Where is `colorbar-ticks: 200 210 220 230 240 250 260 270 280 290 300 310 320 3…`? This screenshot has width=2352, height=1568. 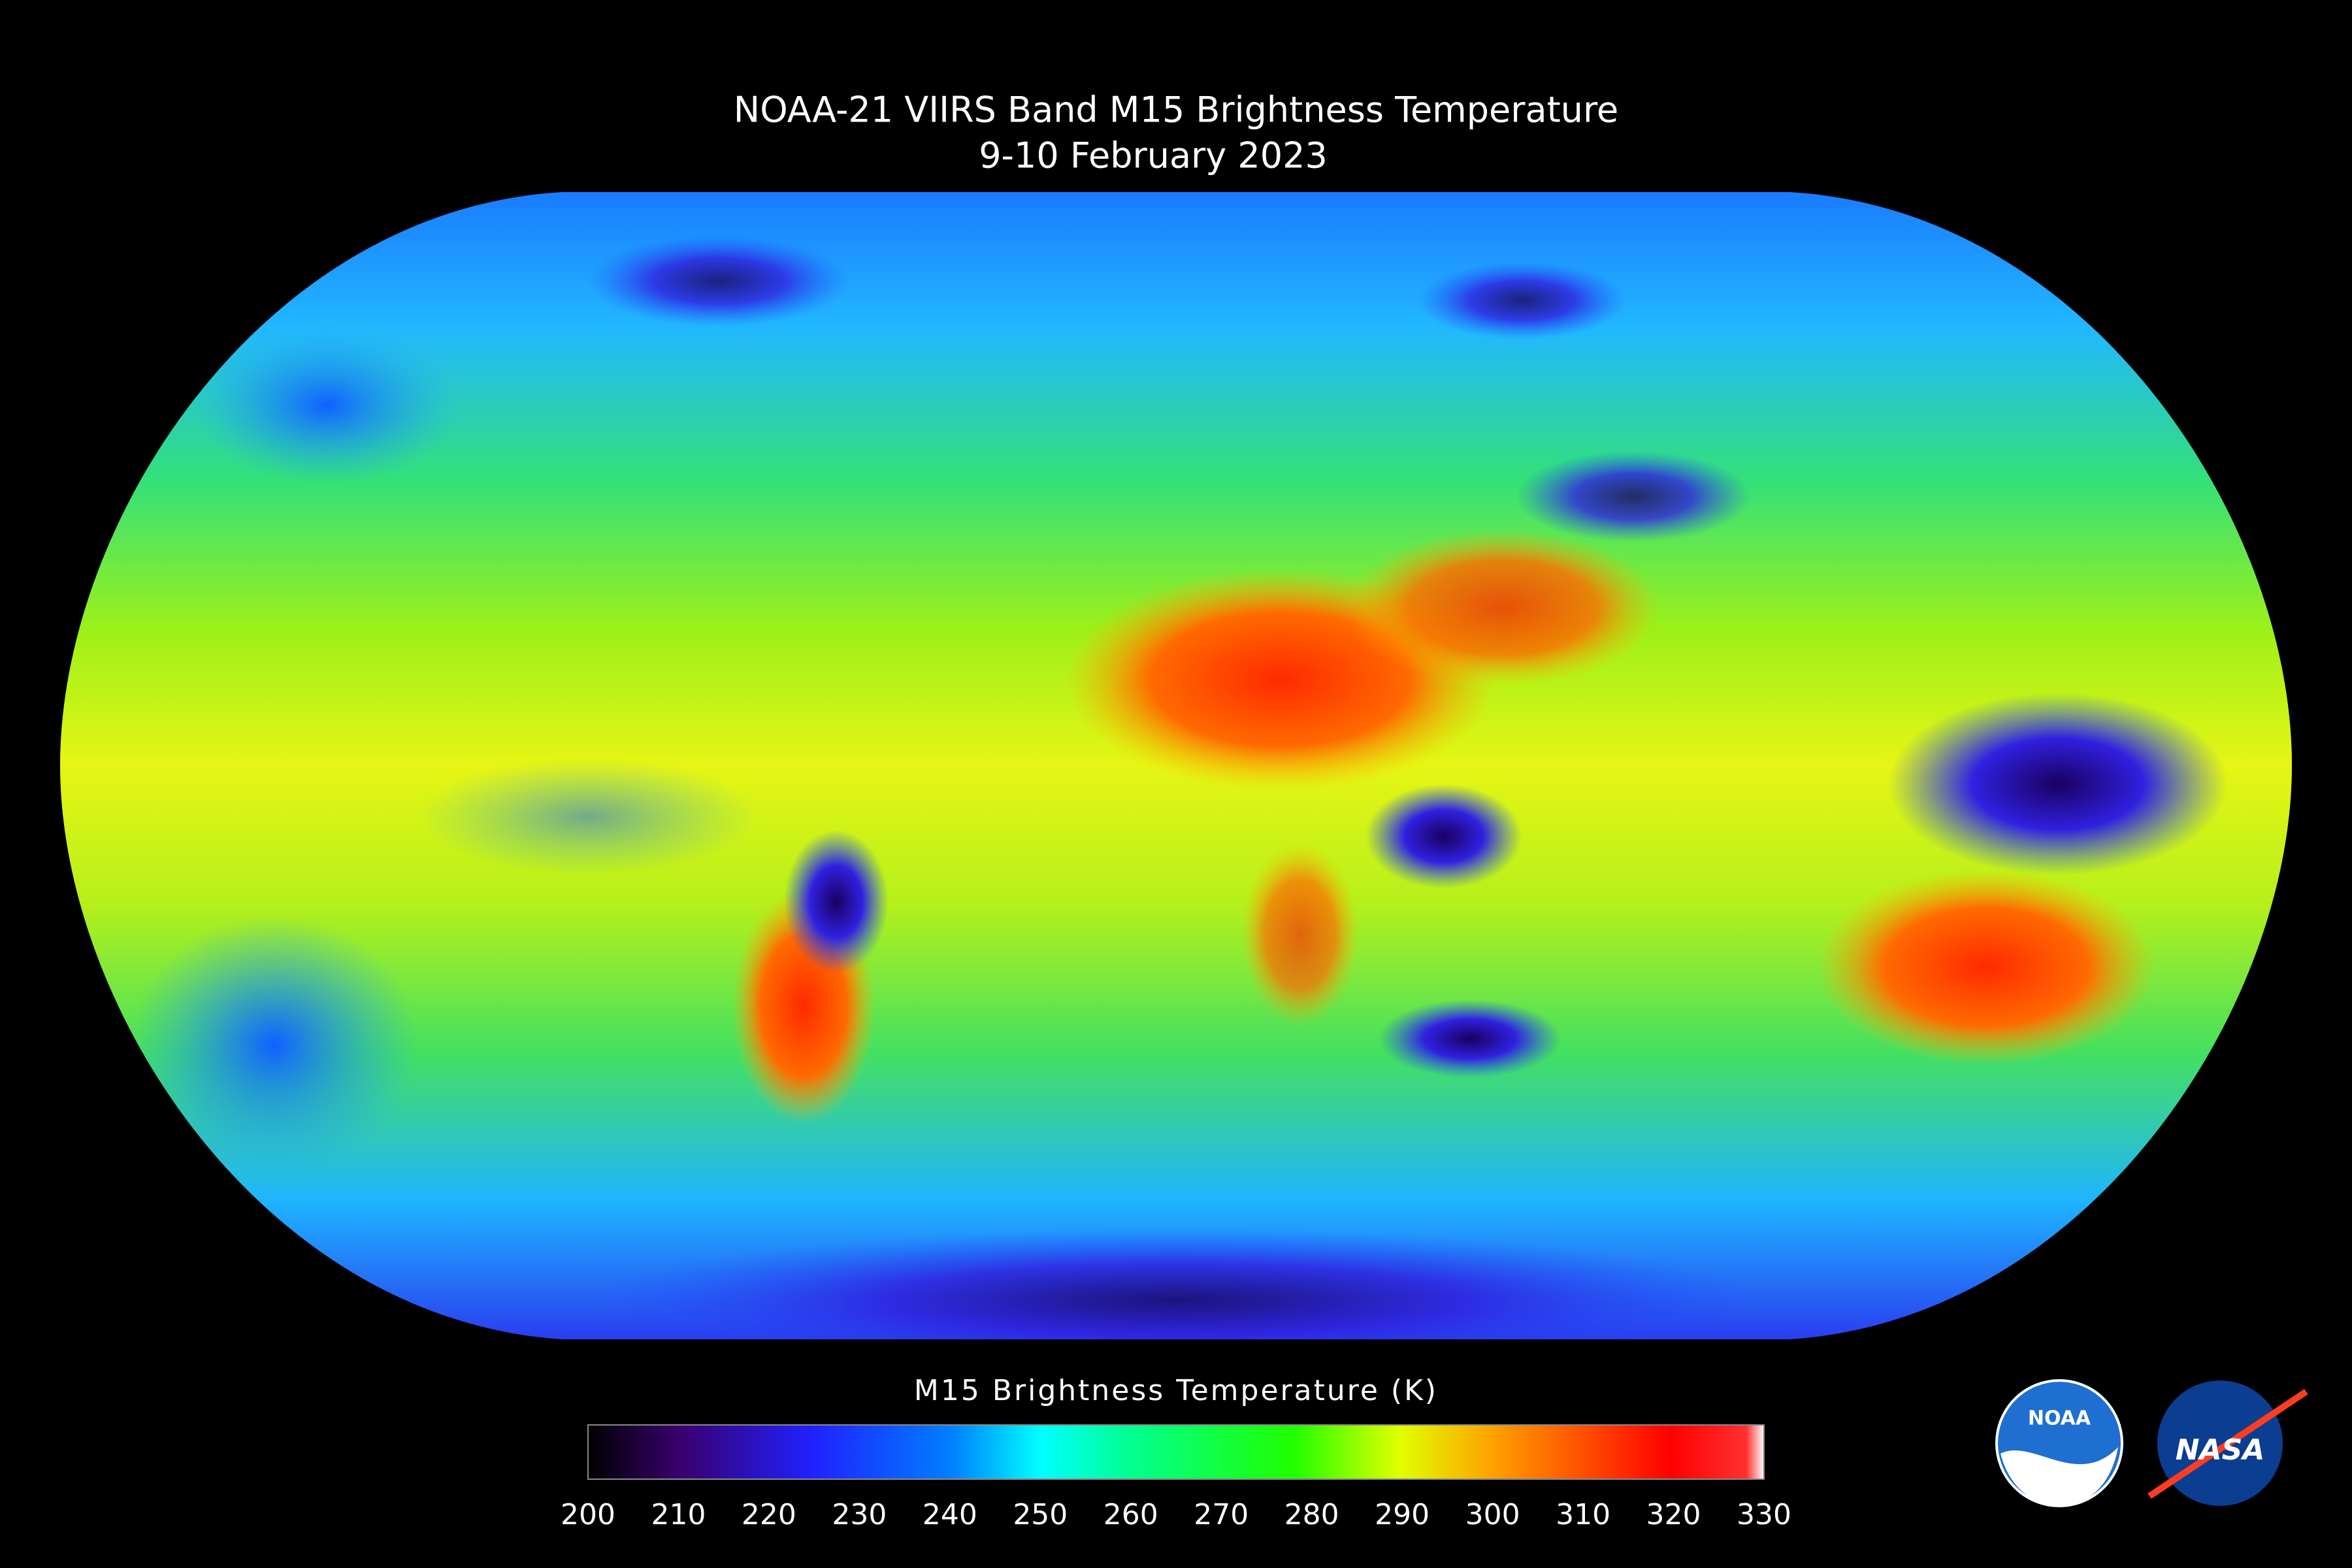
colorbar-ticks: 200 210 220 230 240 250 260 270 280 290 300 310 320 3… is located at coordinates (1176, 1514).